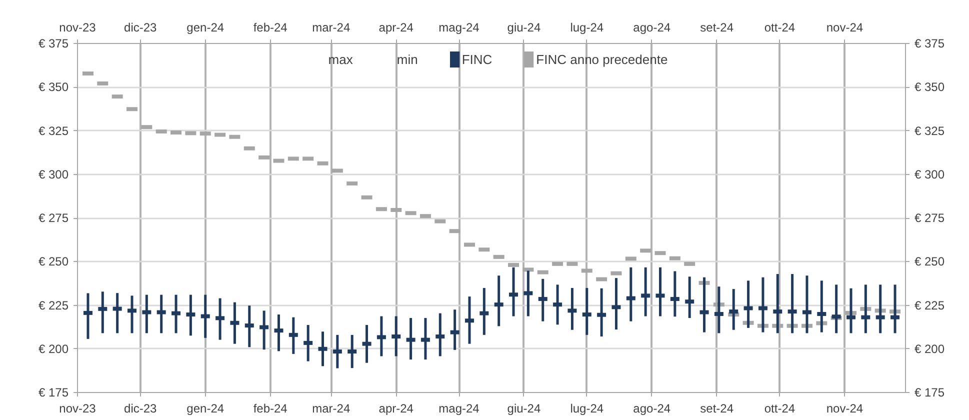 This screenshot has height=420, width=969. I want to click on y-tick-label: € 325, so click(53, 131).